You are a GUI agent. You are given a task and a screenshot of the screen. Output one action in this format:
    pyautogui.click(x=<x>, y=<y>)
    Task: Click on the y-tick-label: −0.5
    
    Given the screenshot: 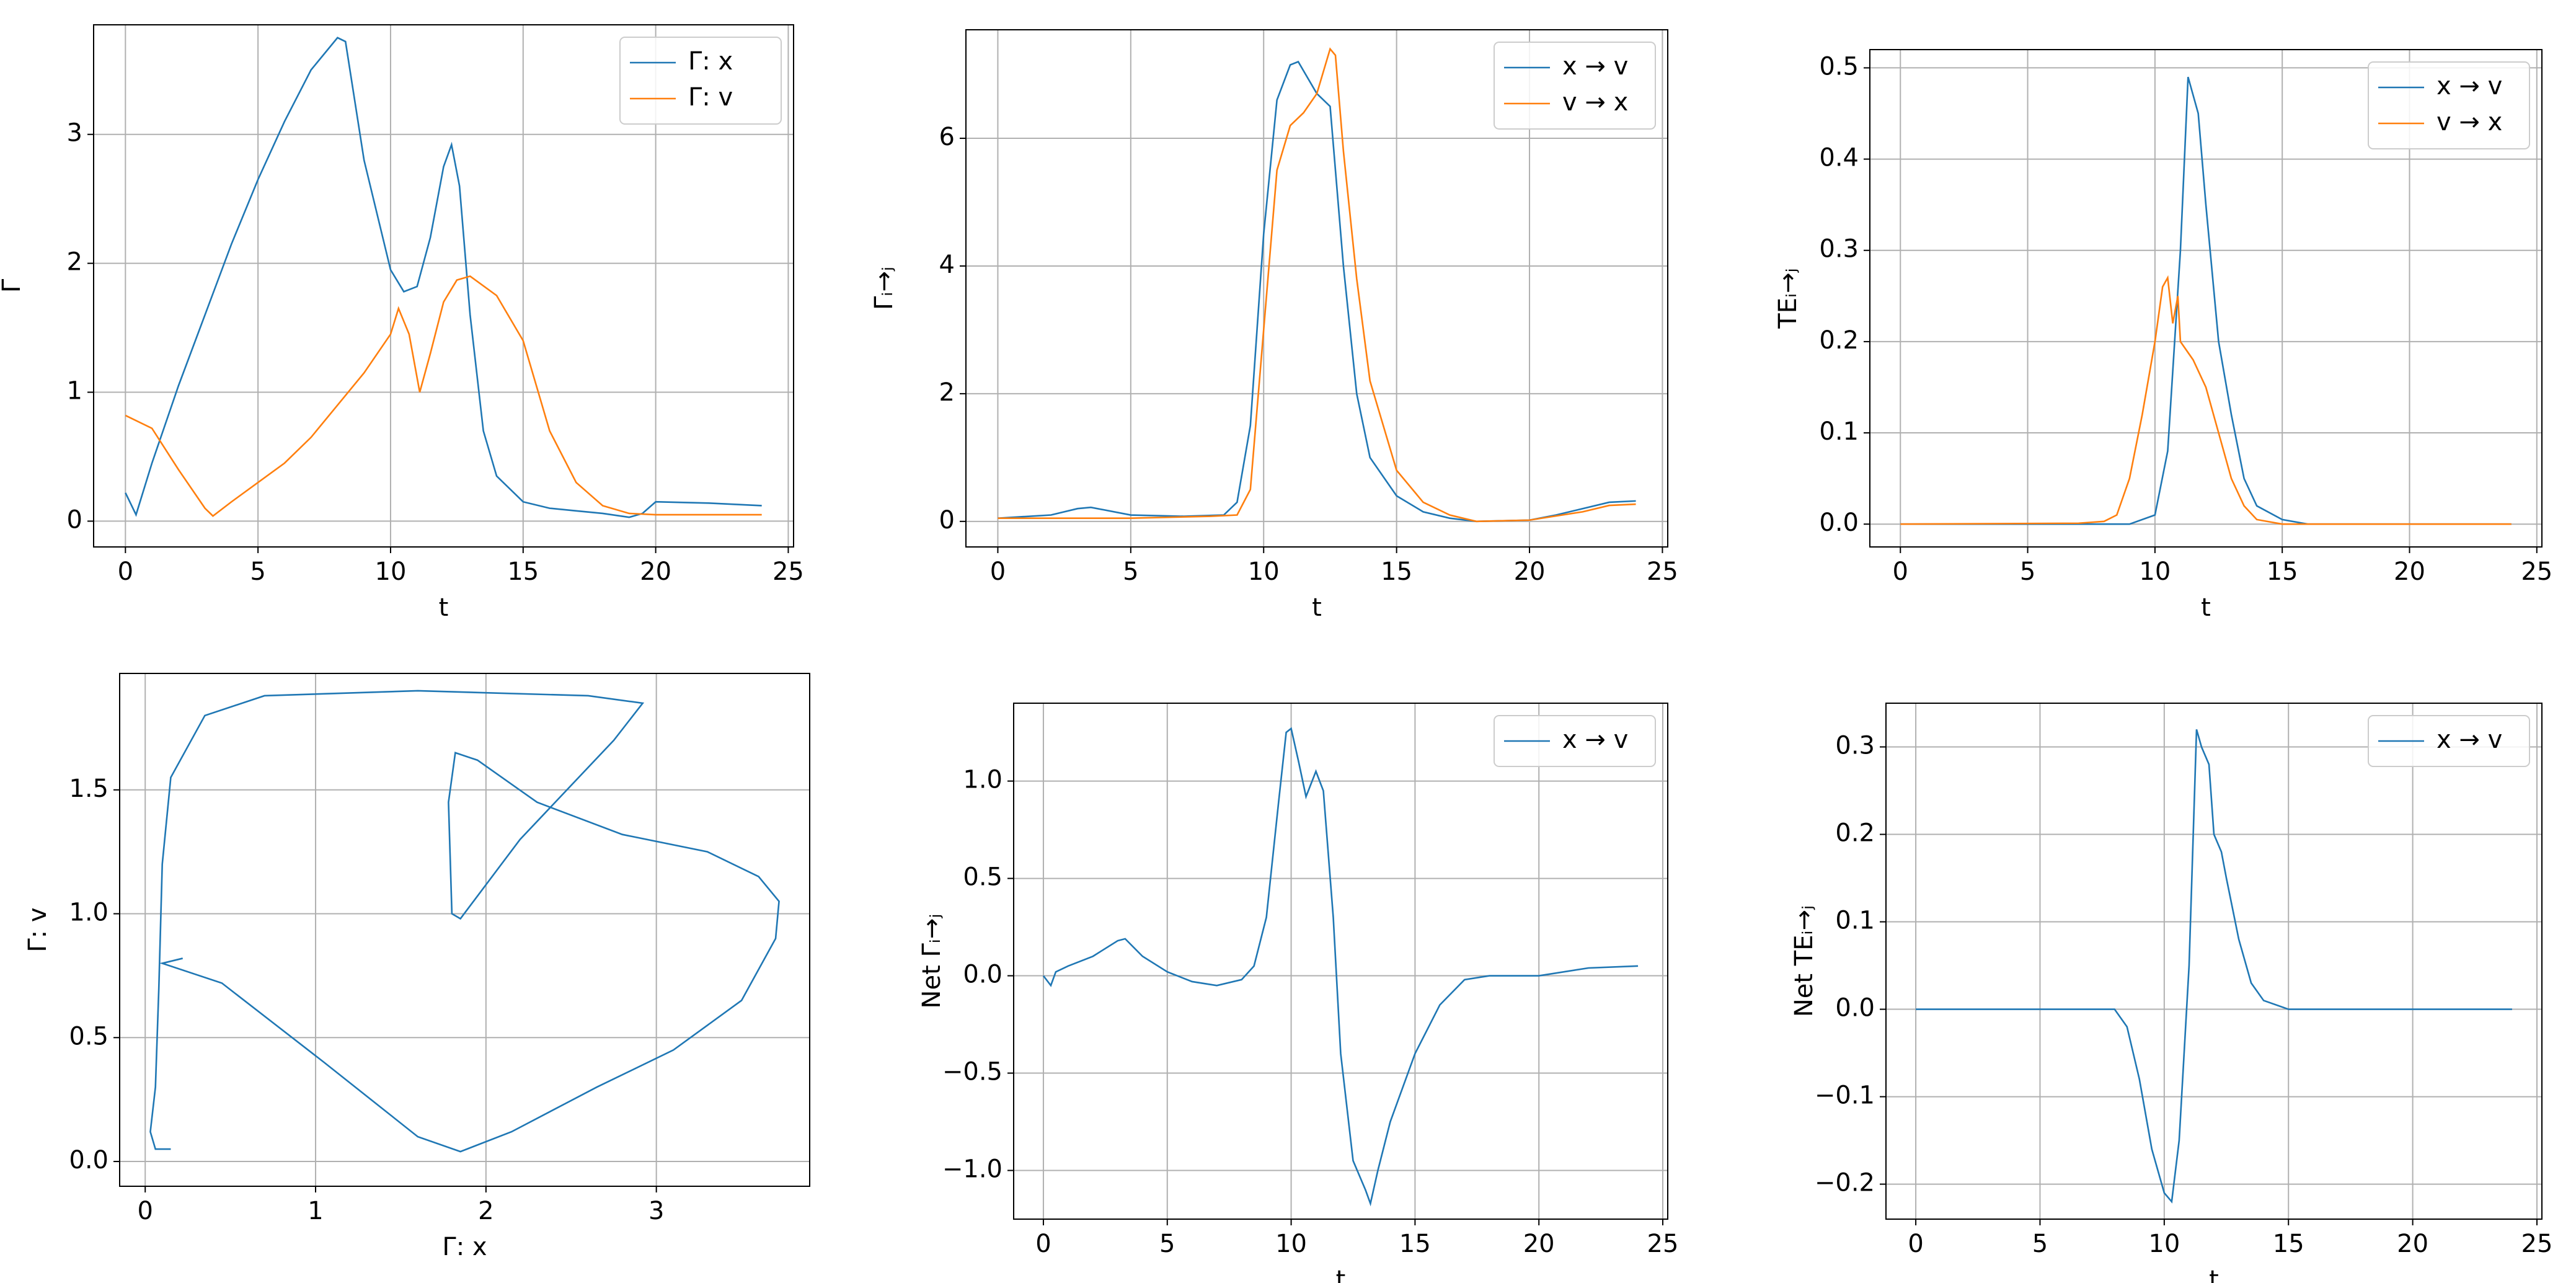 What is the action you would take?
    pyautogui.click(x=972, y=1072)
    